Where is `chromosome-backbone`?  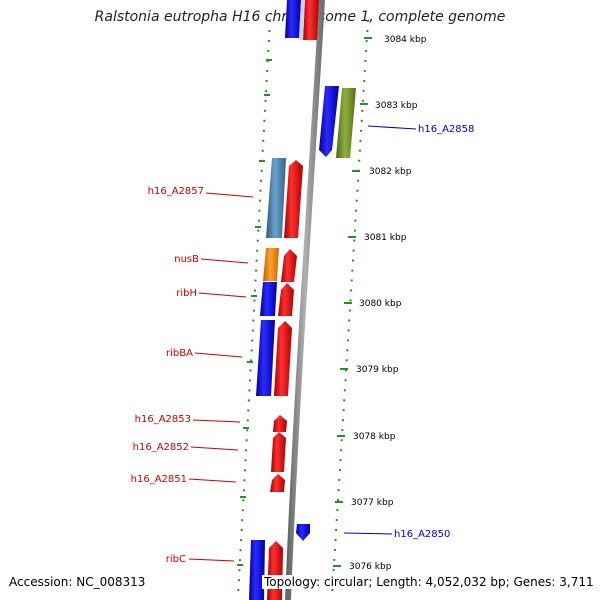 chromosome-backbone is located at coordinates (305, 300).